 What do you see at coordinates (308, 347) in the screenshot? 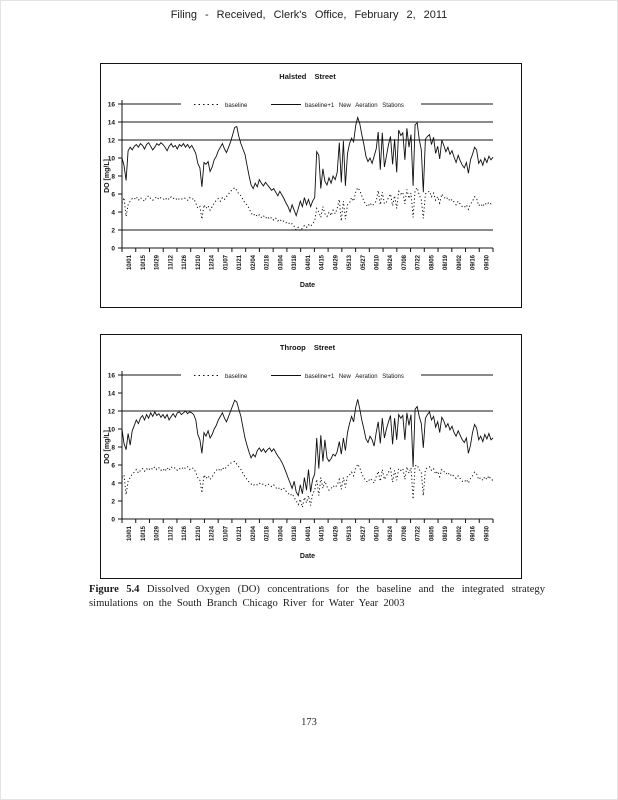
I see `chart-title: Throop Street` at bounding box center [308, 347].